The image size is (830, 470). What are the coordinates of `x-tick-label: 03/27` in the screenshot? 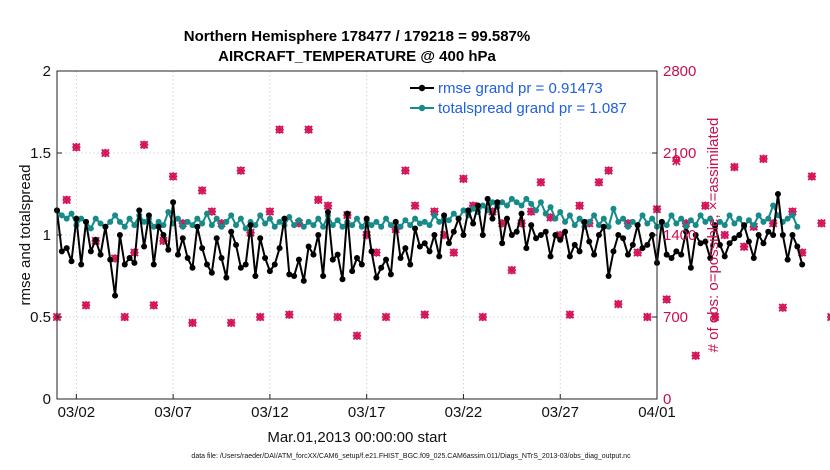 It's located at (560, 412).